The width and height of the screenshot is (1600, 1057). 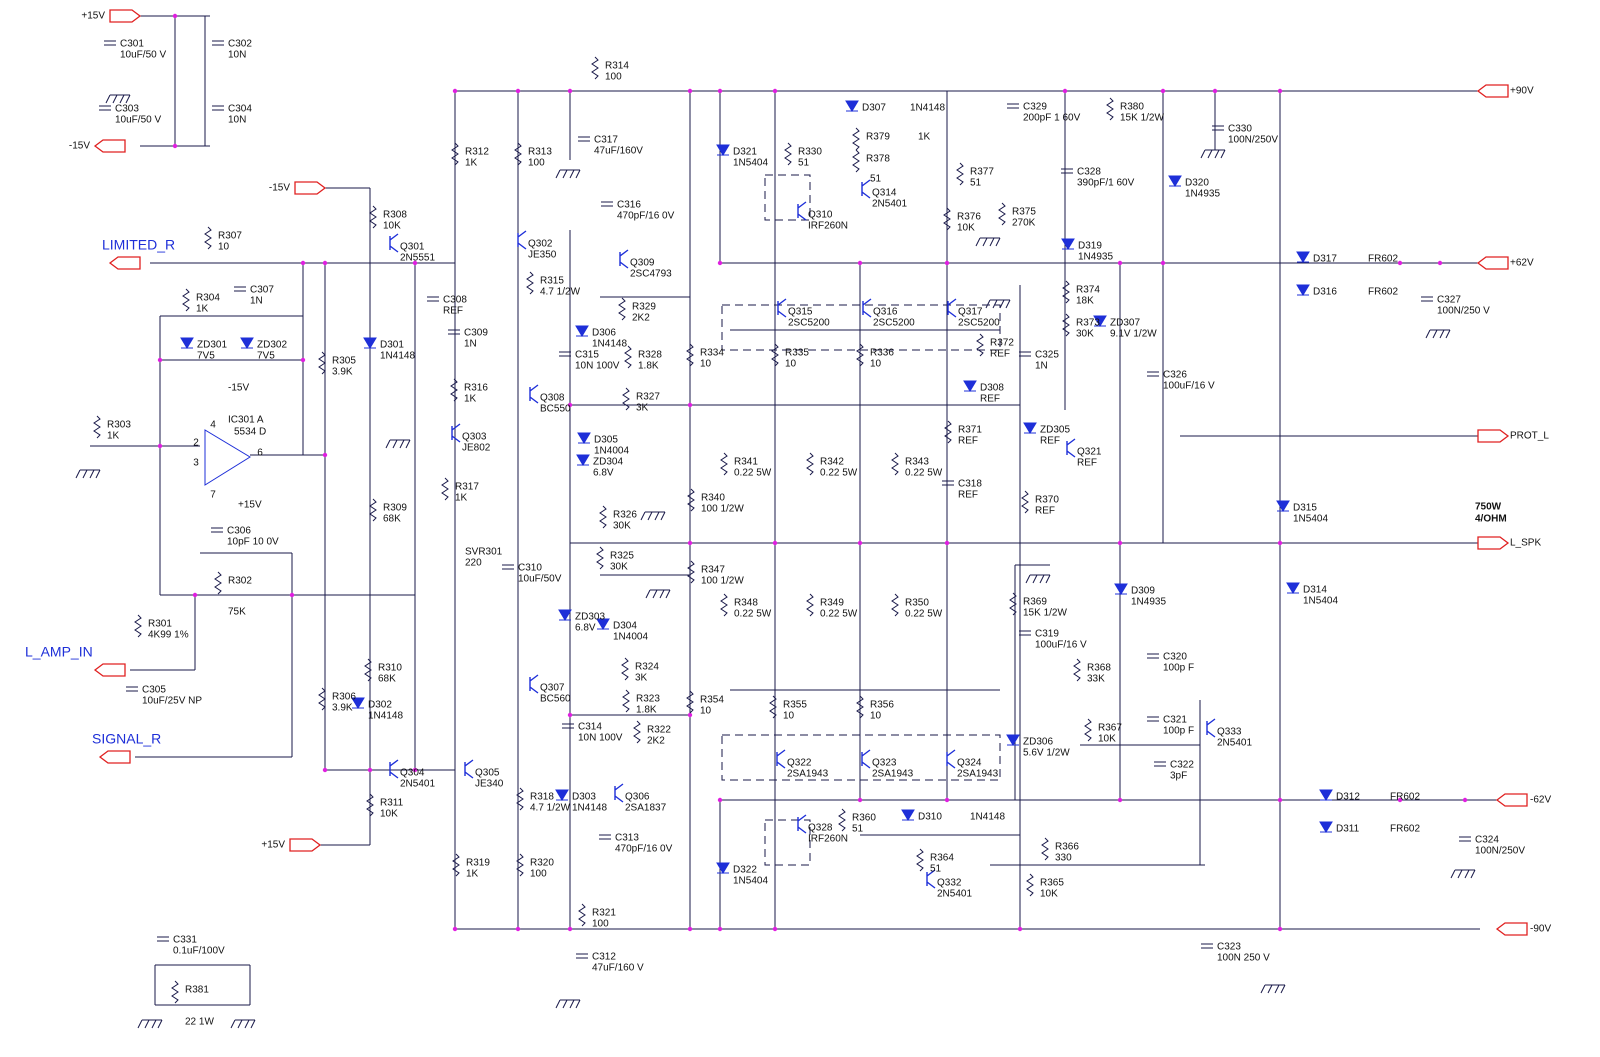 I want to click on component-value: 100p F, so click(x=1178, y=668).